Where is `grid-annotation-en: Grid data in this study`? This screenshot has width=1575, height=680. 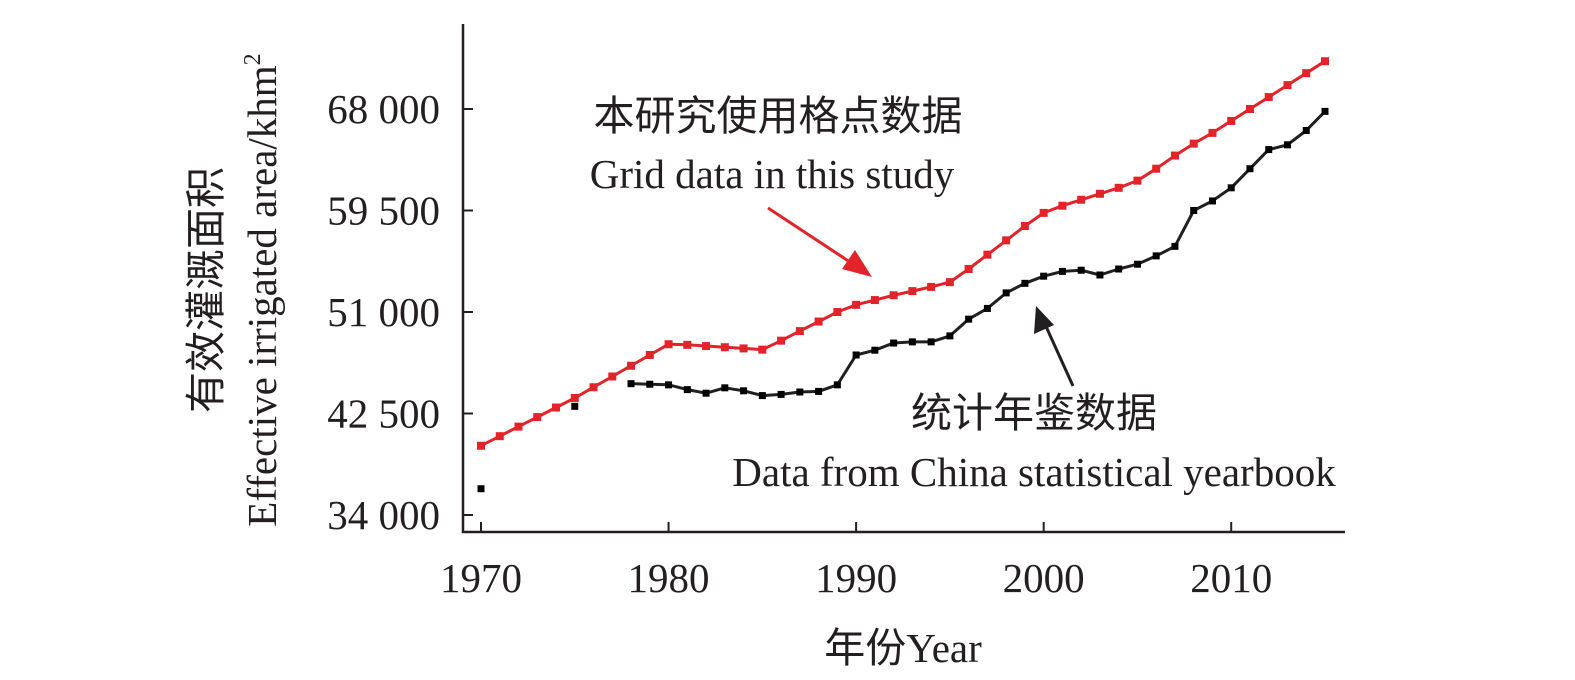 grid-annotation-en: Grid data in this study is located at coordinates (772, 174).